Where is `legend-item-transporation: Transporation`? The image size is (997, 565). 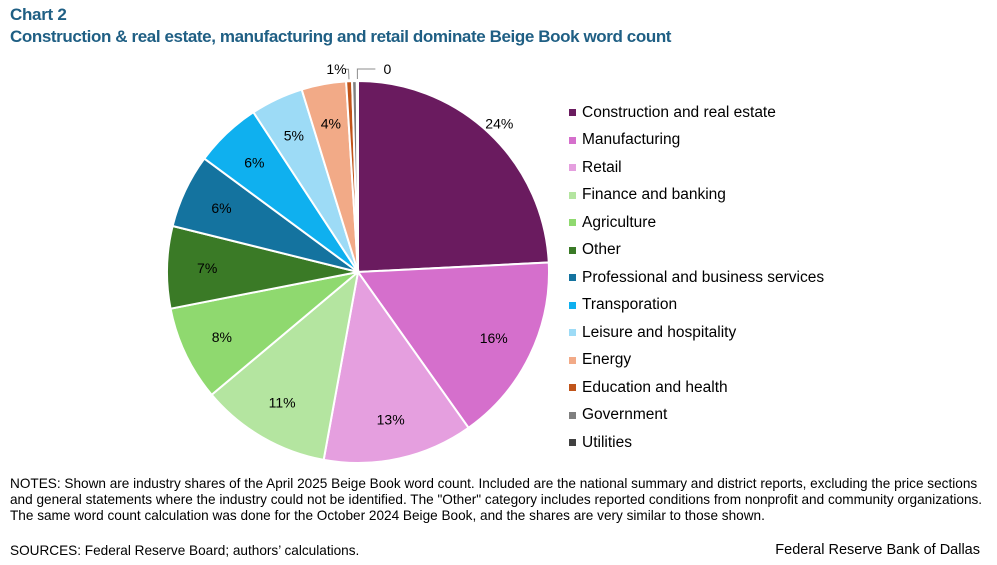 legend-item-transporation: Transporation is located at coordinates (696, 306).